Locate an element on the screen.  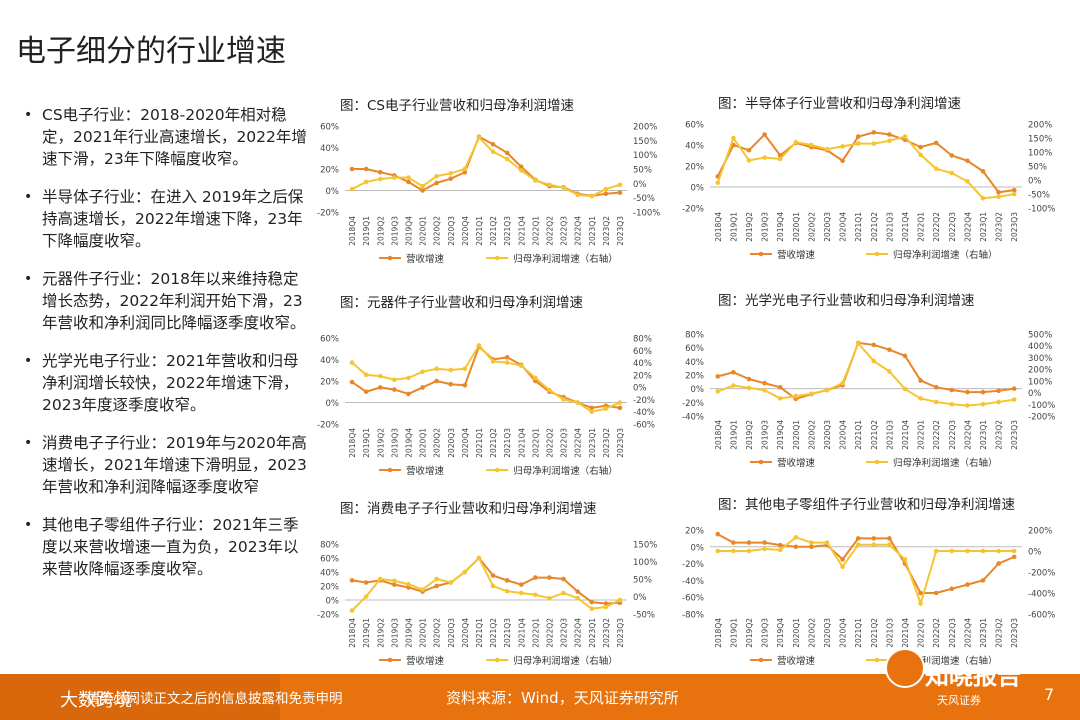
x-tick-label: 2021Q4 is located at coordinates (905, 227).